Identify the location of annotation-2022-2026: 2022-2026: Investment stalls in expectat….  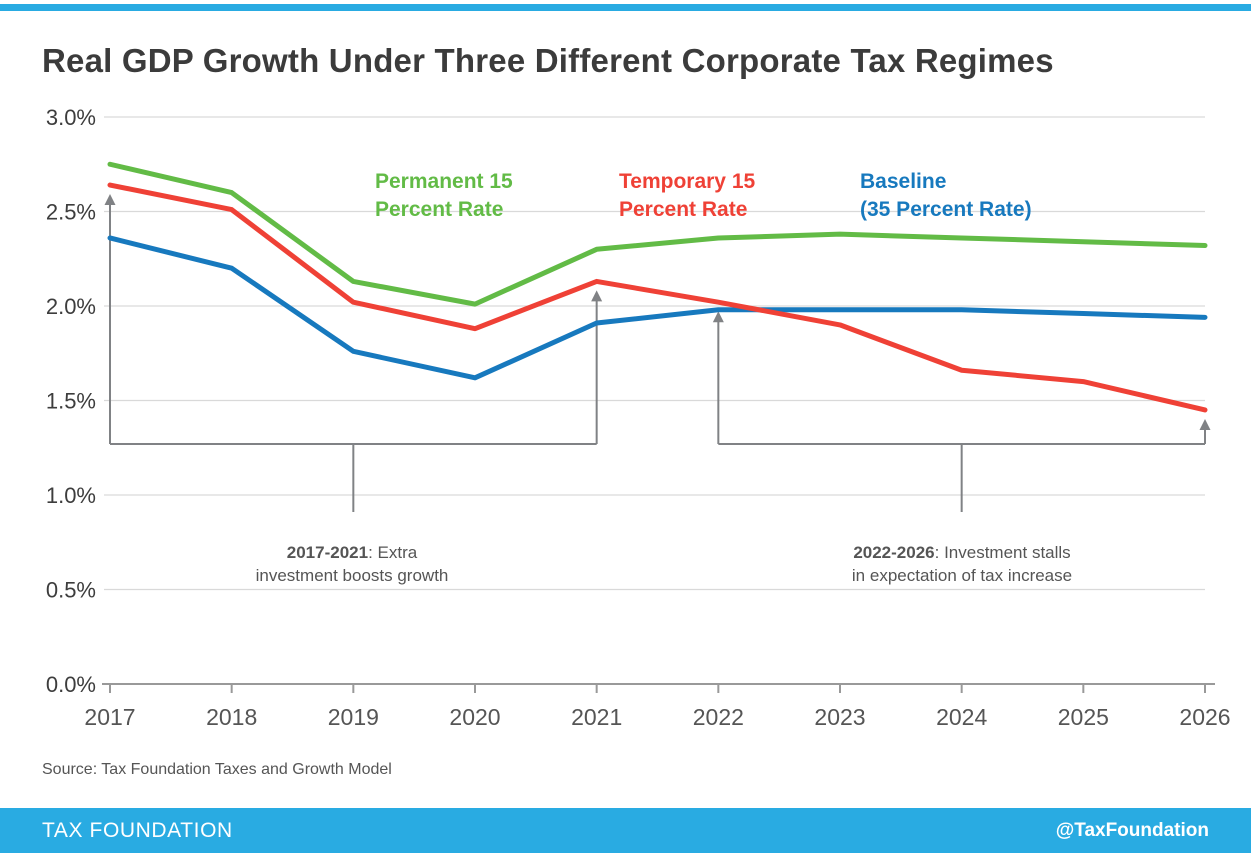
(962, 552).